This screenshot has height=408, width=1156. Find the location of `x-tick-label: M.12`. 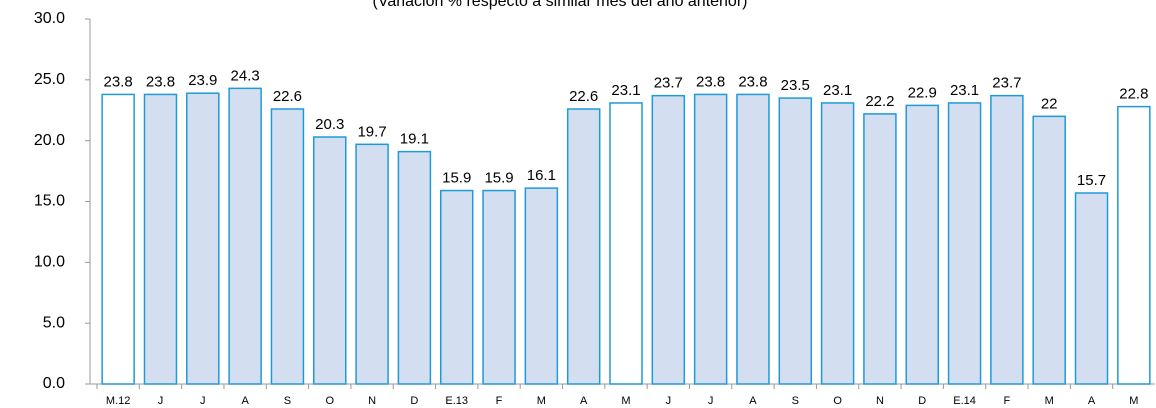

x-tick-label: M.12 is located at coordinates (118, 401).